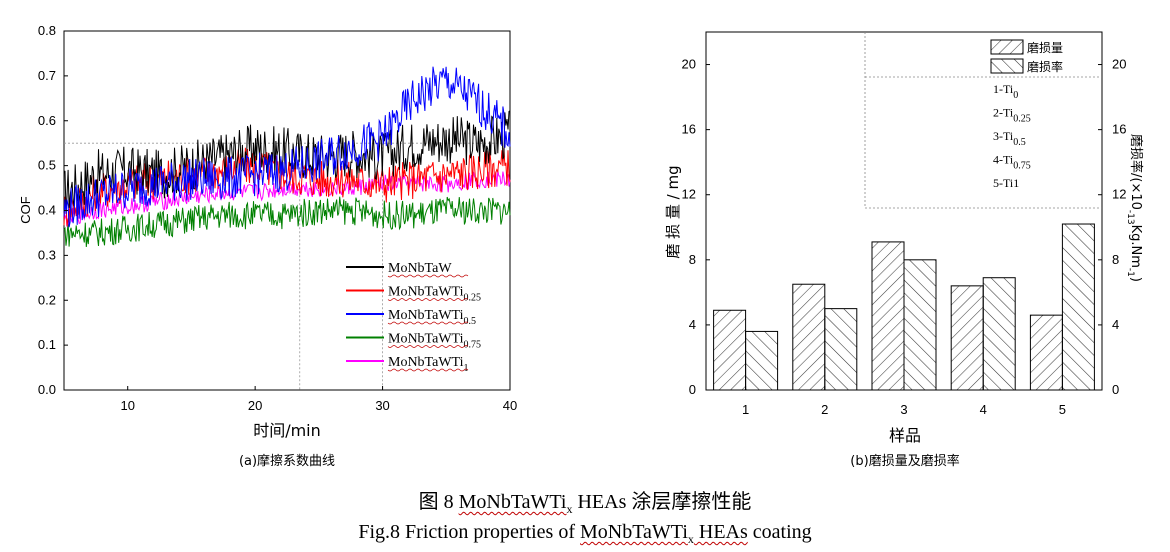 The width and height of the screenshot is (1170, 552). I want to click on sample-annotation-text: 4-Ti, so click(1003, 160).